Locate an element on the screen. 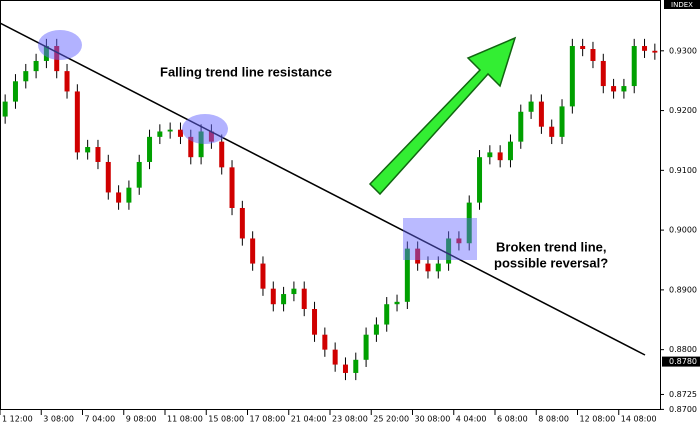 This screenshot has width=700, height=425. axis-label-box is located at coordinates (682, 4).